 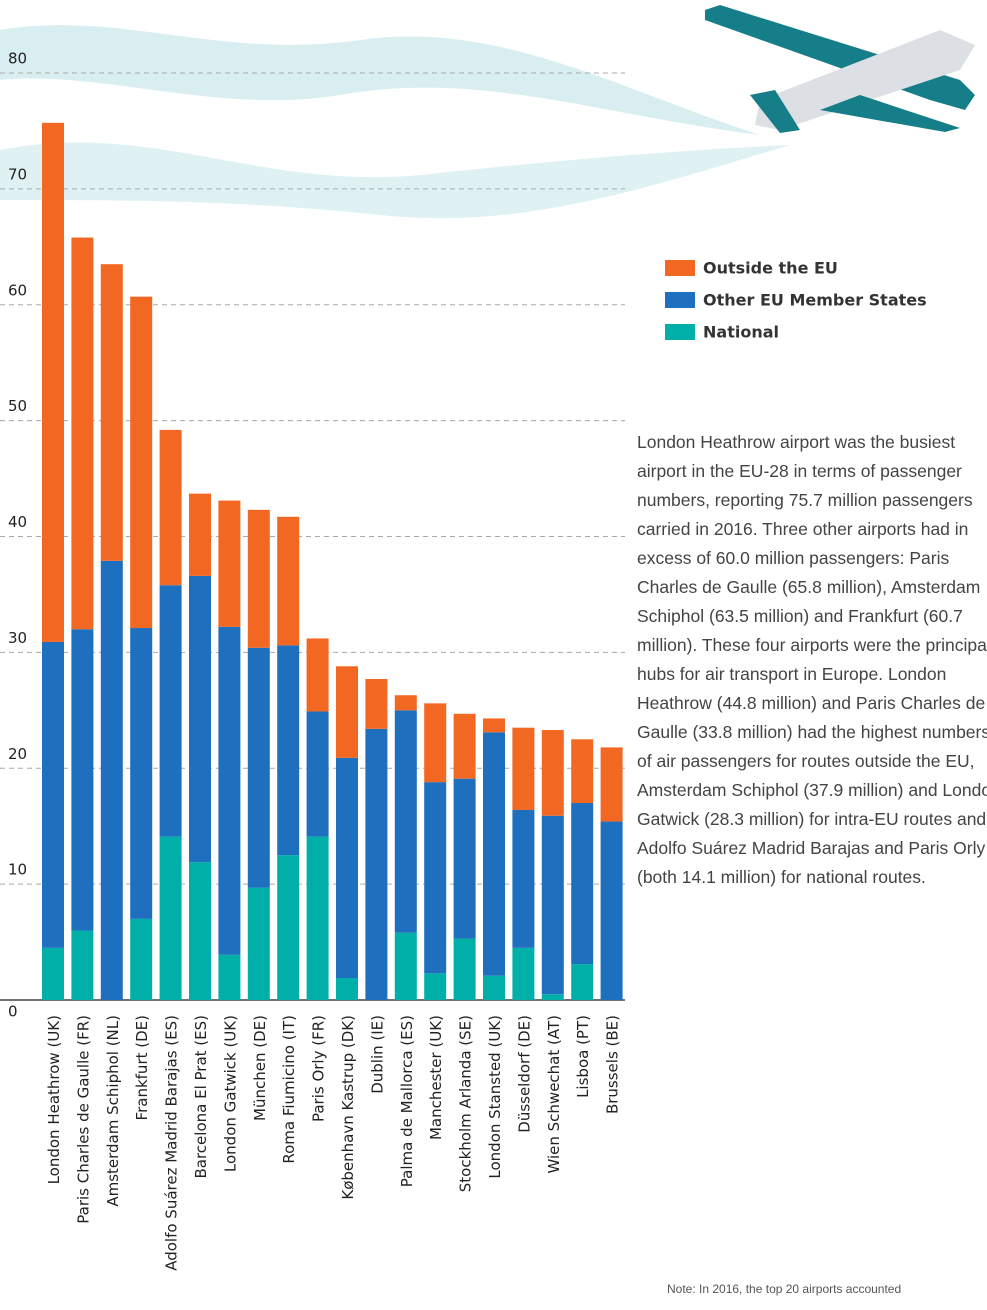 What do you see at coordinates (865, 80) in the screenshot?
I see `plane-body` at bounding box center [865, 80].